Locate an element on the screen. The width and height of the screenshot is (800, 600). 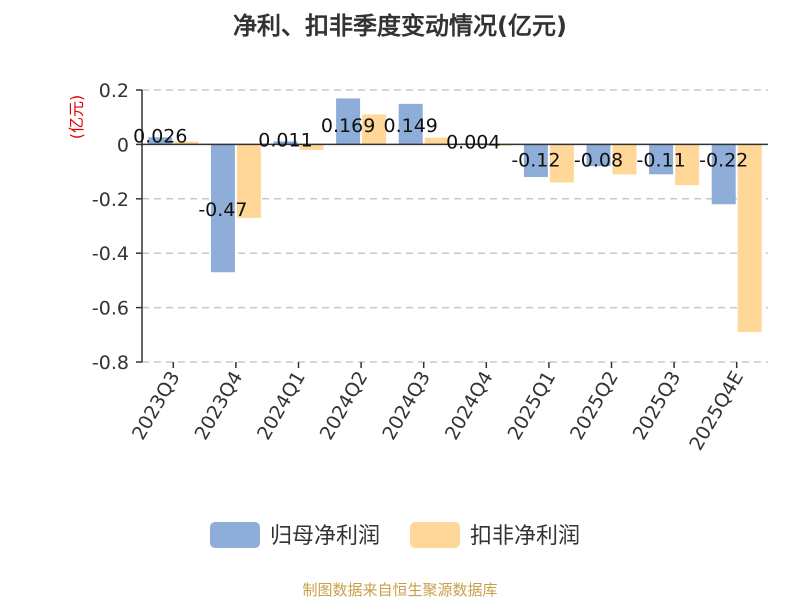
y-axis-unit-label: (亿元) is located at coordinates (76, 117).